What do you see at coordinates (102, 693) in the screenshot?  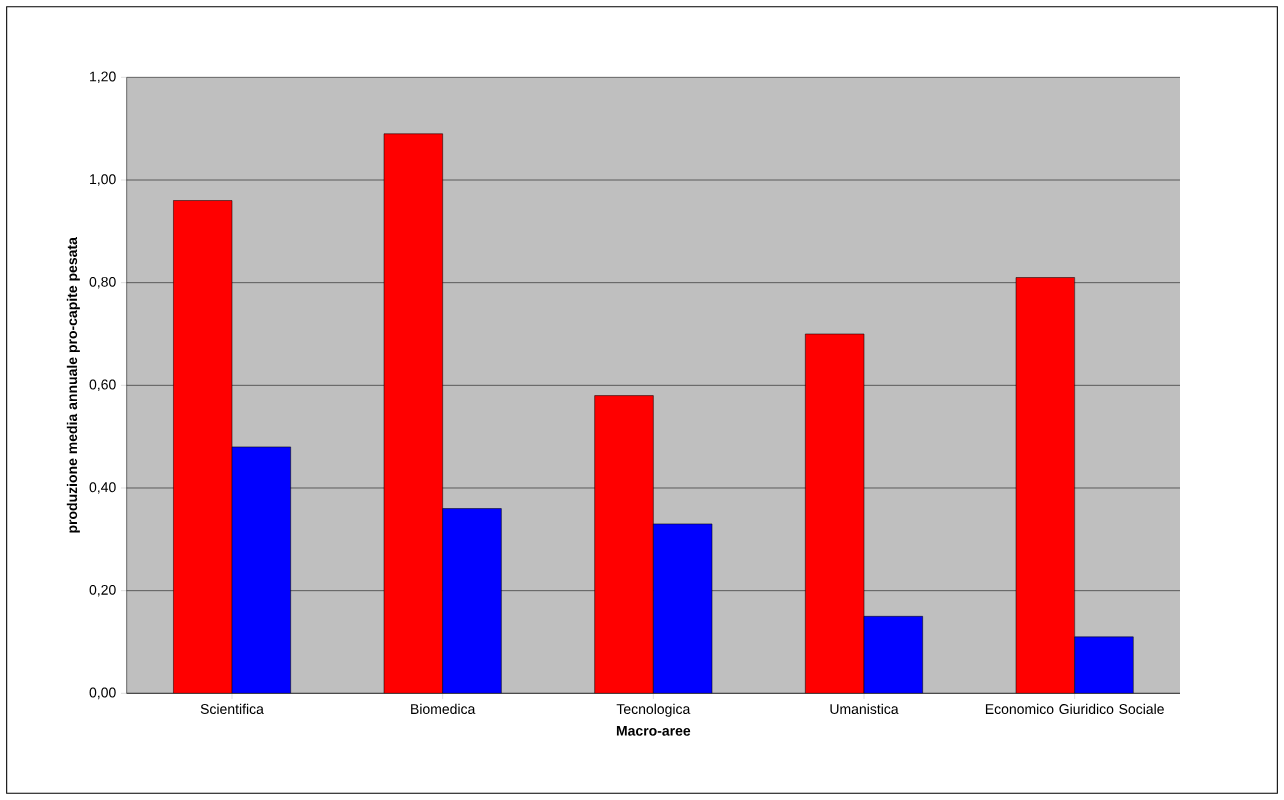 I see `y-tick-label: 0,00` at bounding box center [102, 693].